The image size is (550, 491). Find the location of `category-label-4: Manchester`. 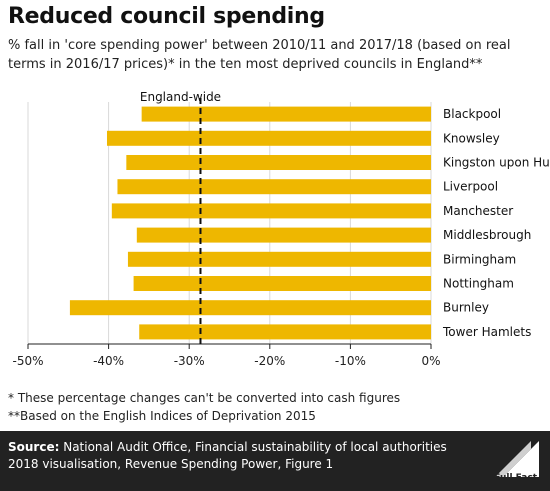

category-label-4: Manchester is located at coordinates (478, 211).